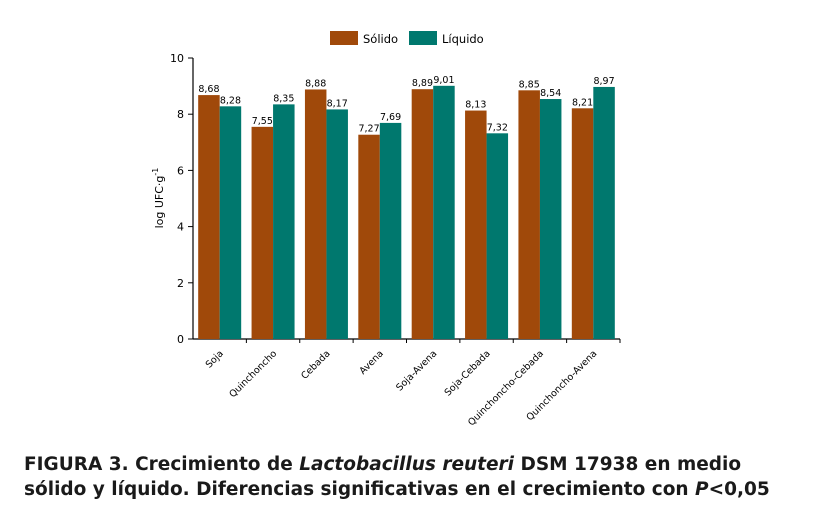  What do you see at coordinates (180, 170) in the screenshot?
I see `y-tick-label: 6` at bounding box center [180, 170].